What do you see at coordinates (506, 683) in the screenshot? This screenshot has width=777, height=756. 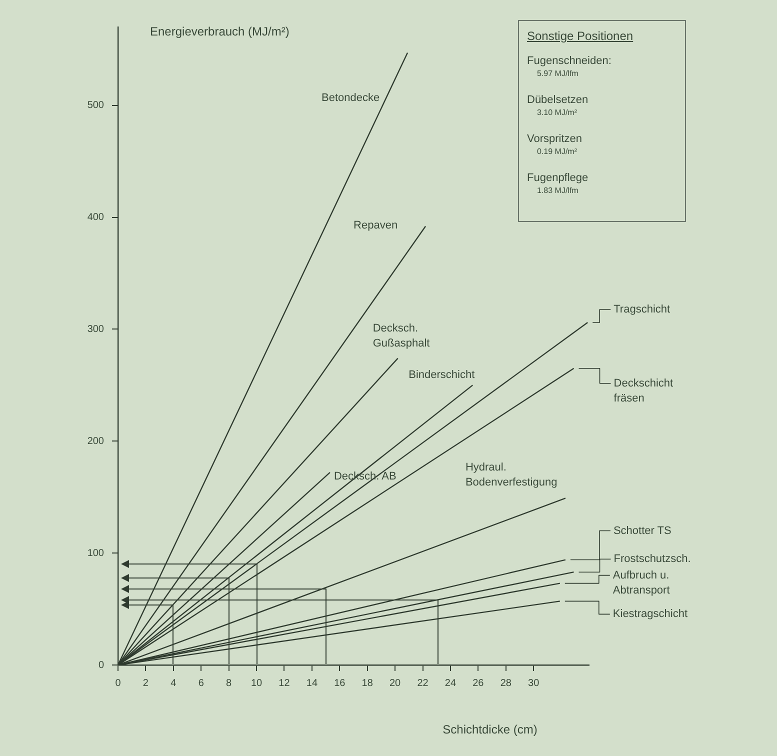 I see `x-tick-label: 28` at bounding box center [506, 683].